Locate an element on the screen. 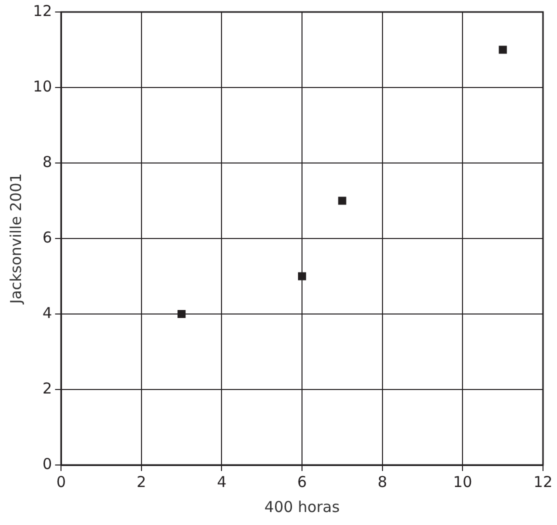 The image size is (557, 525). y-tick-label: 4 is located at coordinates (47, 313).